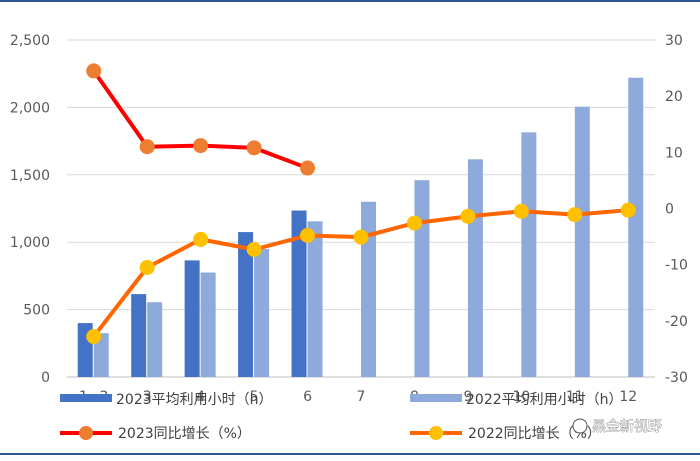  Describe the element at coordinates (30, 209) in the screenshot. I see `left-axis-ticks: 0 500 1,000 1,500 2,000 2,500` at that location.